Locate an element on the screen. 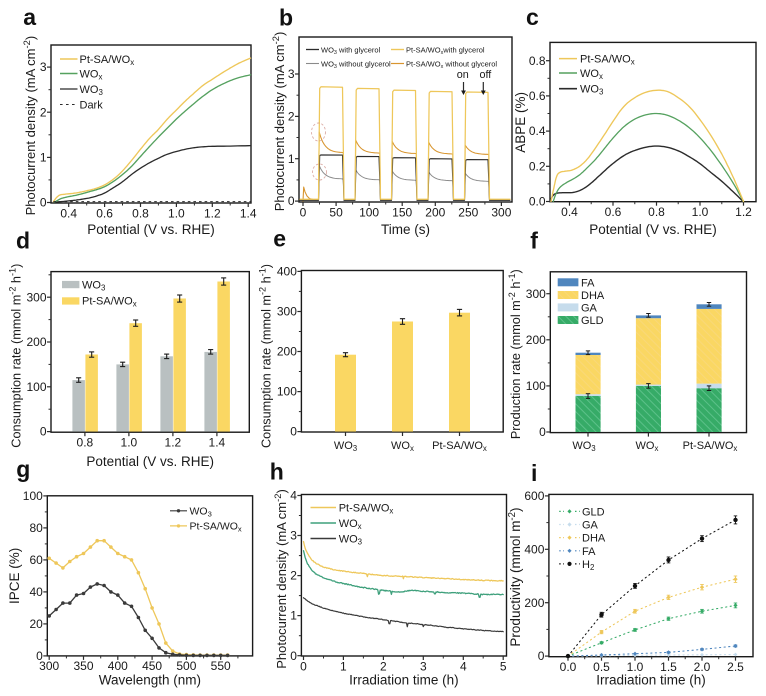  svg-text: off is located at coordinates (485, 75).